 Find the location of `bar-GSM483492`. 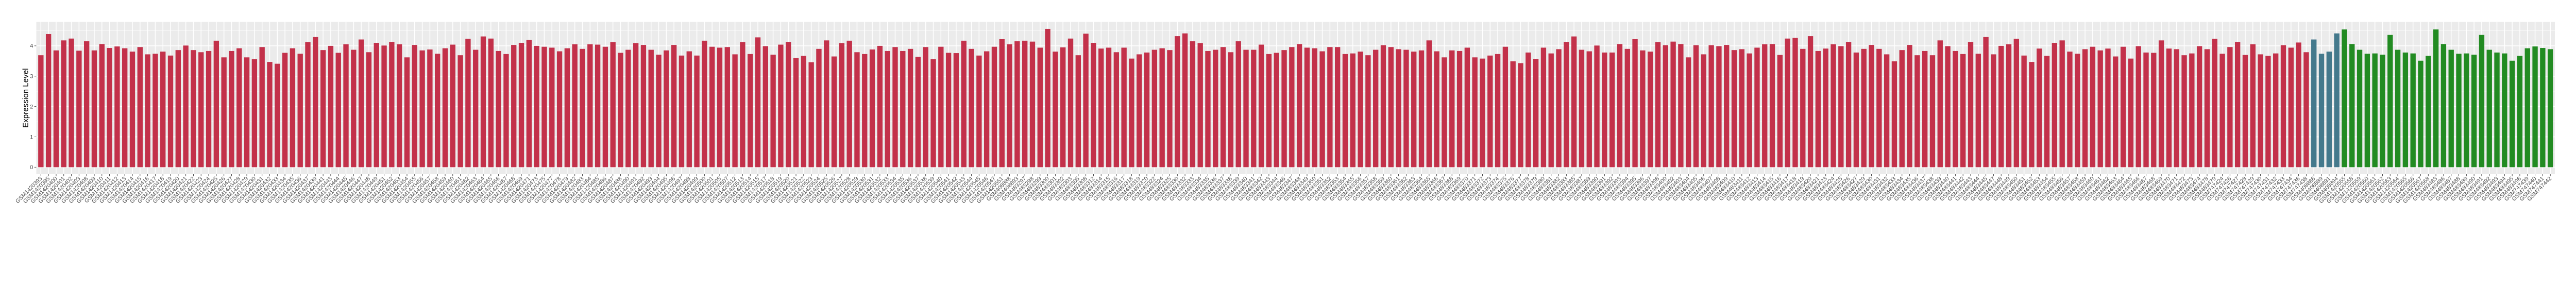

bar-GSM483492 is located at coordinates (2489, 108).